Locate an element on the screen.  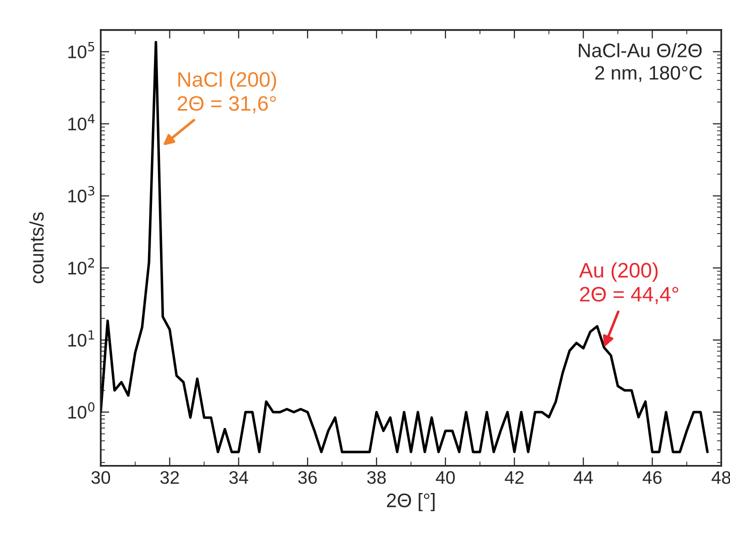
y-tick-label: 10$^{0}$ is located at coordinates (81, 410).